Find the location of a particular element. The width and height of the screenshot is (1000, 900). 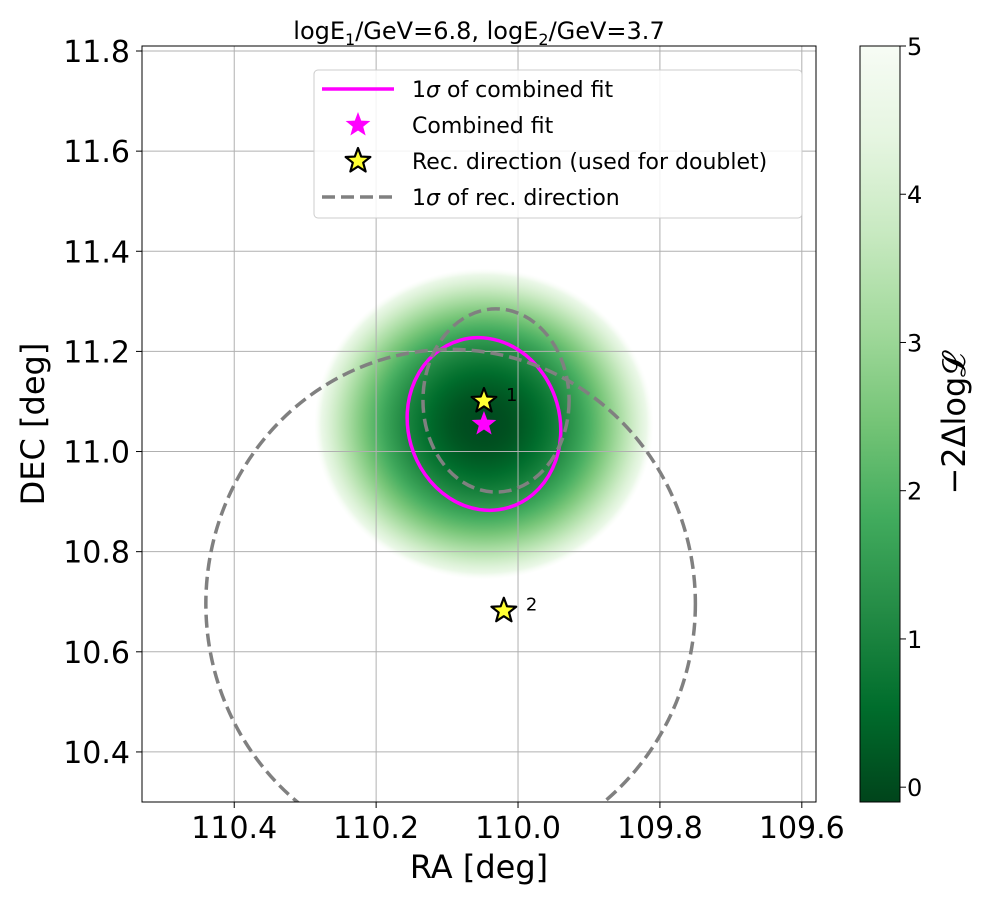

combined-fit-contour is located at coordinates (484, 424).